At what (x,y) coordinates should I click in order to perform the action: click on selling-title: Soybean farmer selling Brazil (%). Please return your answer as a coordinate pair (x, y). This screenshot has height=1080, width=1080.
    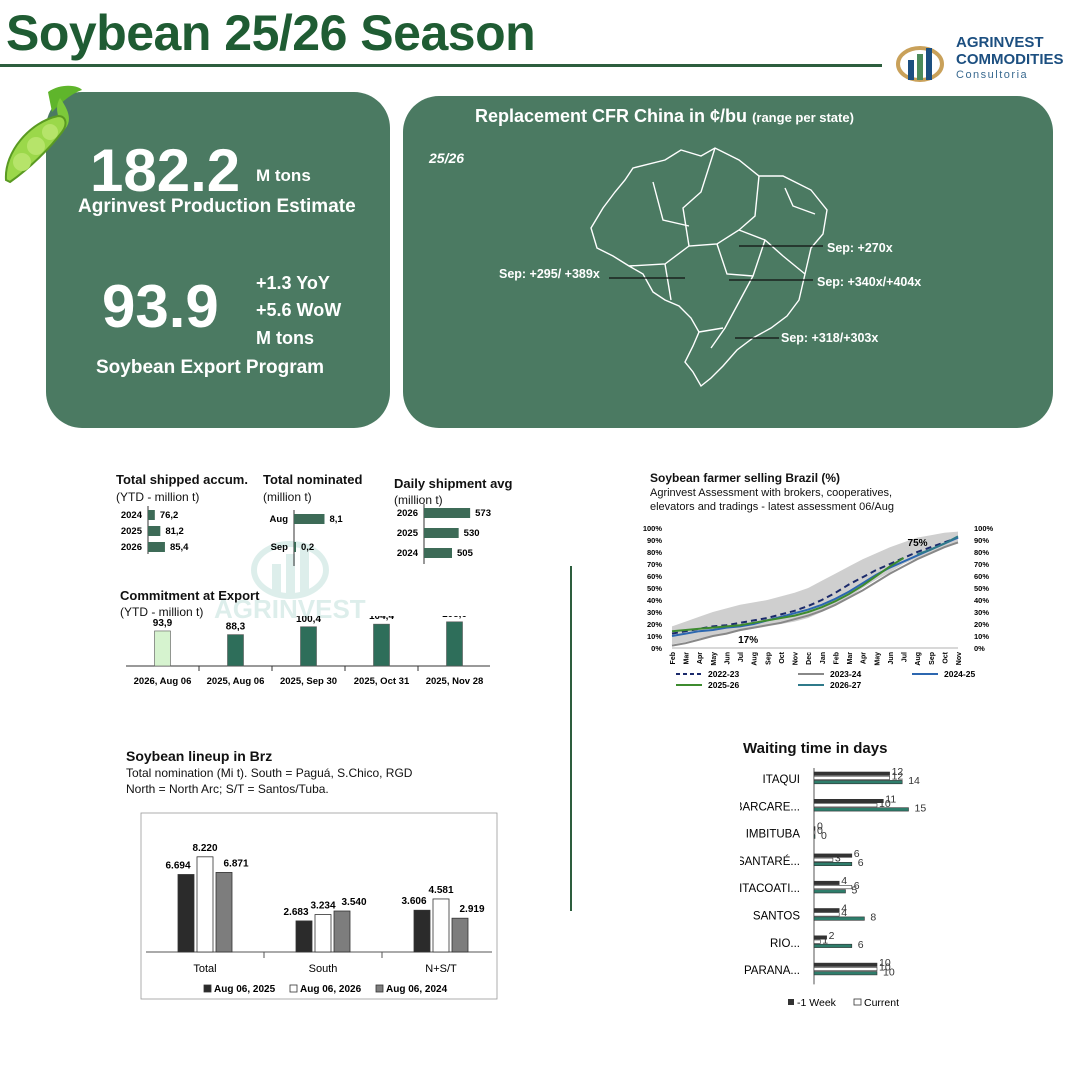
    Looking at the image, I should click on (745, 478).